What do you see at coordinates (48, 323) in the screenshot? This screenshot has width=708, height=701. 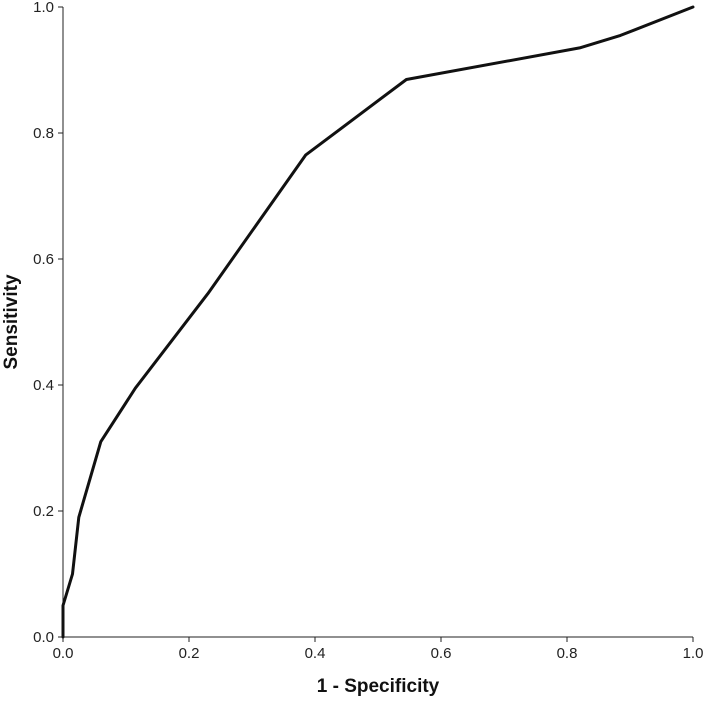 I see `y-axis-ticks: 0.0 0.2 0.4 0.6 0.8 1.0` at bounding box center [48, 323].